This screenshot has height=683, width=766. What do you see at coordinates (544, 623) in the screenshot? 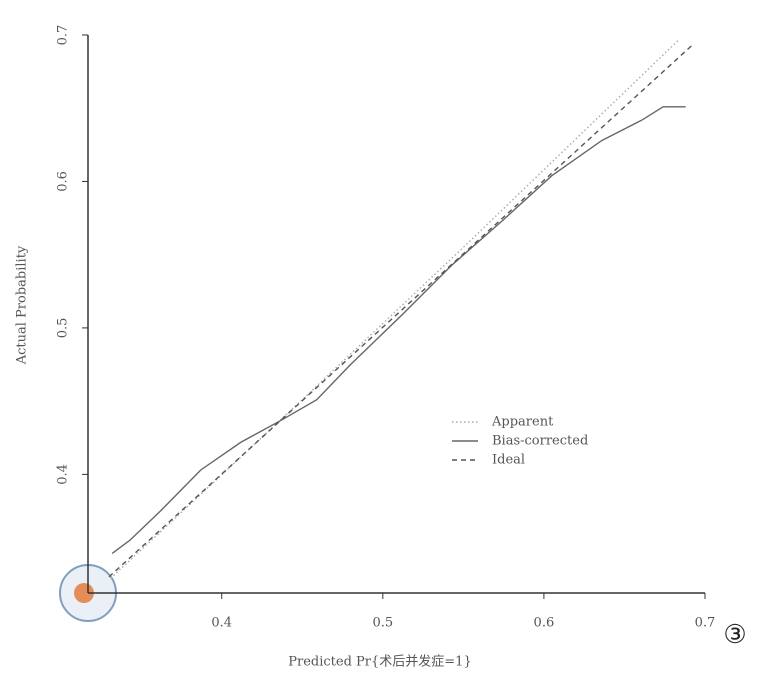
I see `x-tick-label: 0.6` at bounding box center [544, 623].